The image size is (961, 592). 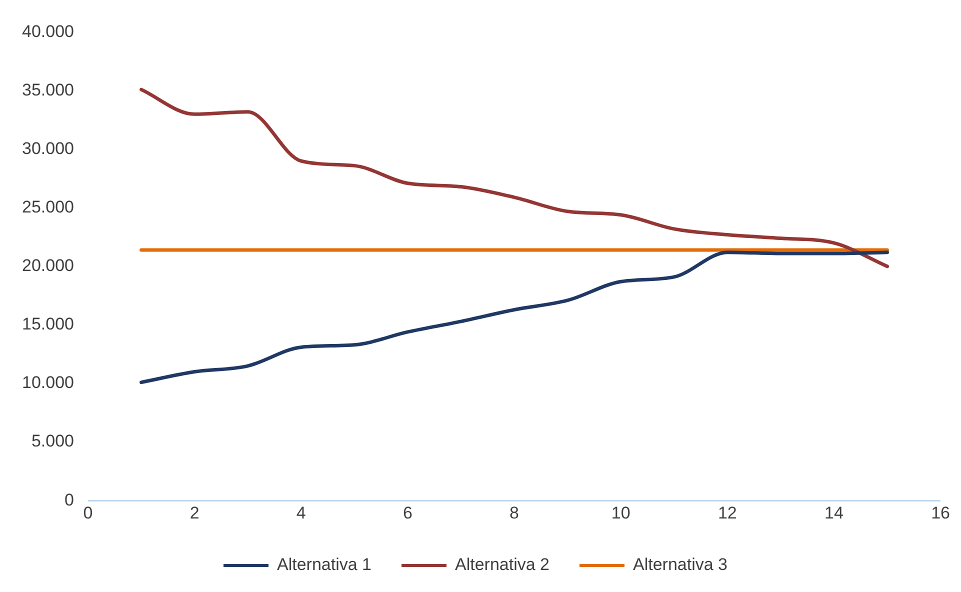 I want to click on x-tick-label: 0, so click(x=88, y=512).